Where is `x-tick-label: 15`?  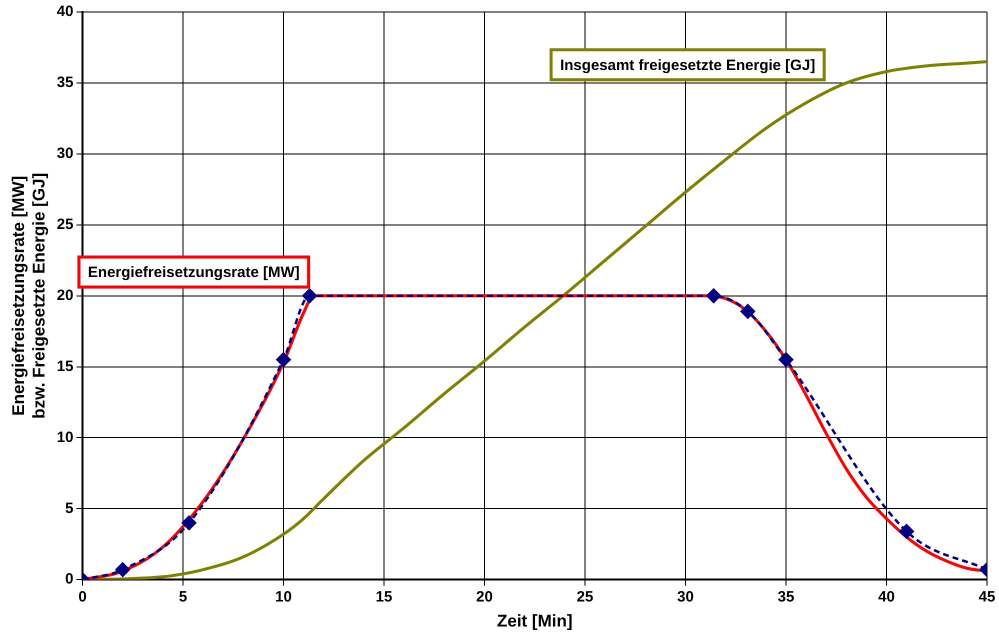 x-tick-label: 15 is located at coordinates (384, 597).